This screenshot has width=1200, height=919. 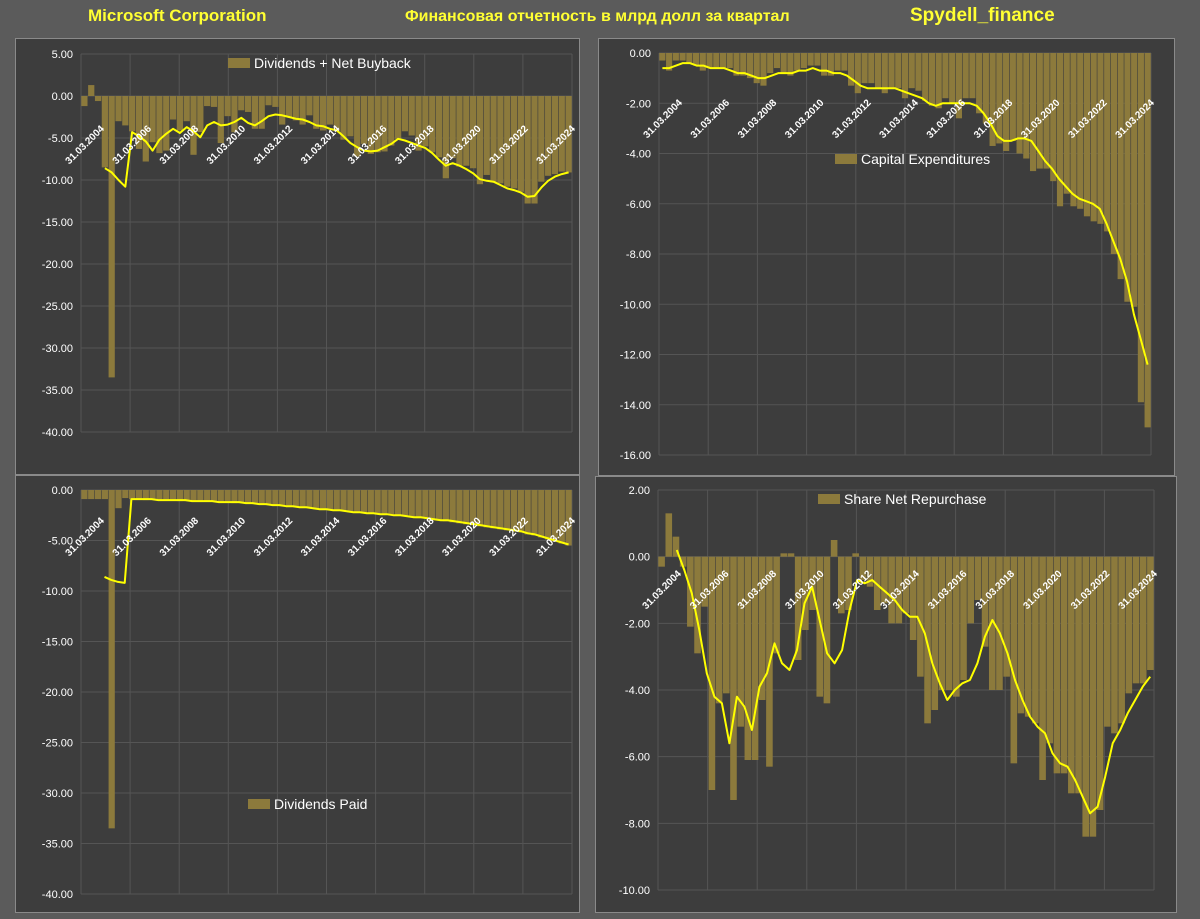 I want to click on legend-label: Dividends + Net Buyback, so click(x=333, y=63).